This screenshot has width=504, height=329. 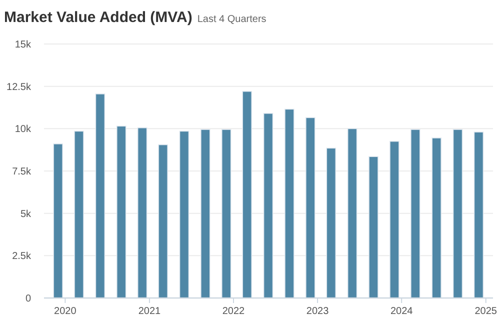 What do you see at coordinates (234, 311) in the screenshot?
I see `x-tick-label: 2022` at bounding box center [234, 311].